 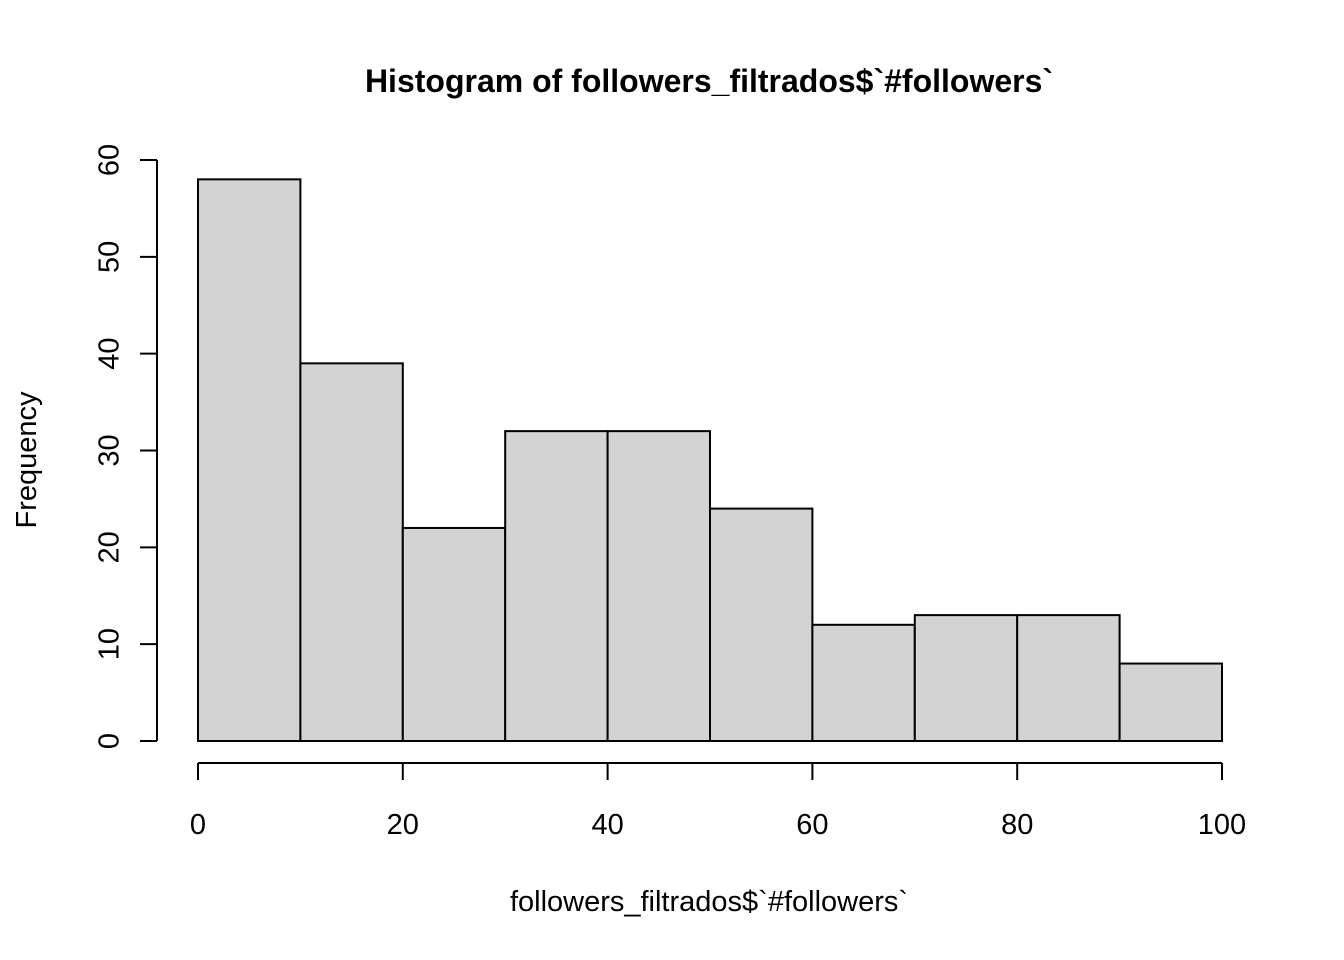 What do you see at coordinates (198, 825) in the screenshot?
I see `x-tick-label: 0` at bounding box center [198, 825].